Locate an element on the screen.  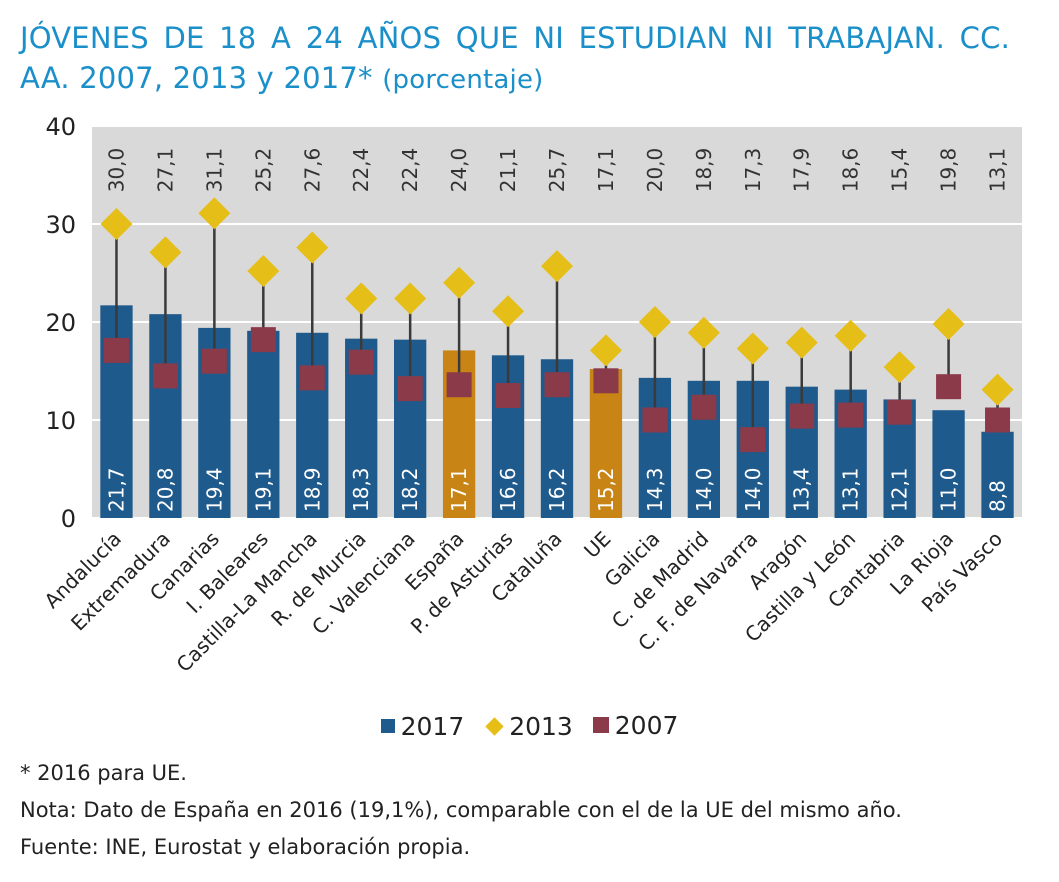
bar-value-label: 16,2 is located at coordinates (557, 489).